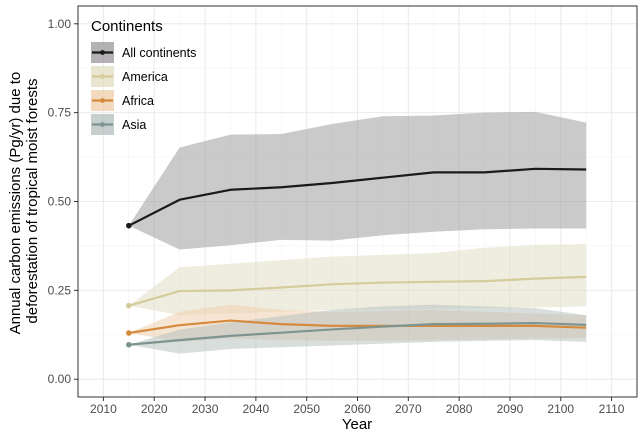 The image size is (641, 435). What do you see at coordinates (134, 125) in the screenshot?
I see `legend-label-asia: Asia` at bounding box center [134, 125].